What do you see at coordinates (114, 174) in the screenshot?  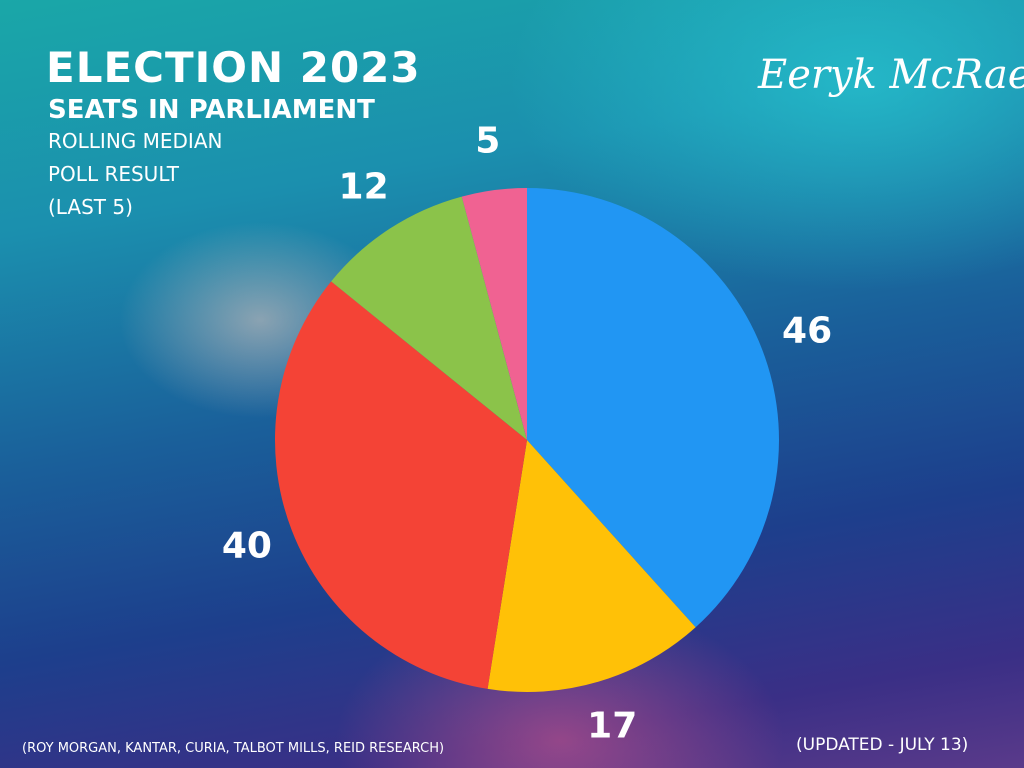 I see `annotation: POLL RESULT` at bounding box center [114, 174].